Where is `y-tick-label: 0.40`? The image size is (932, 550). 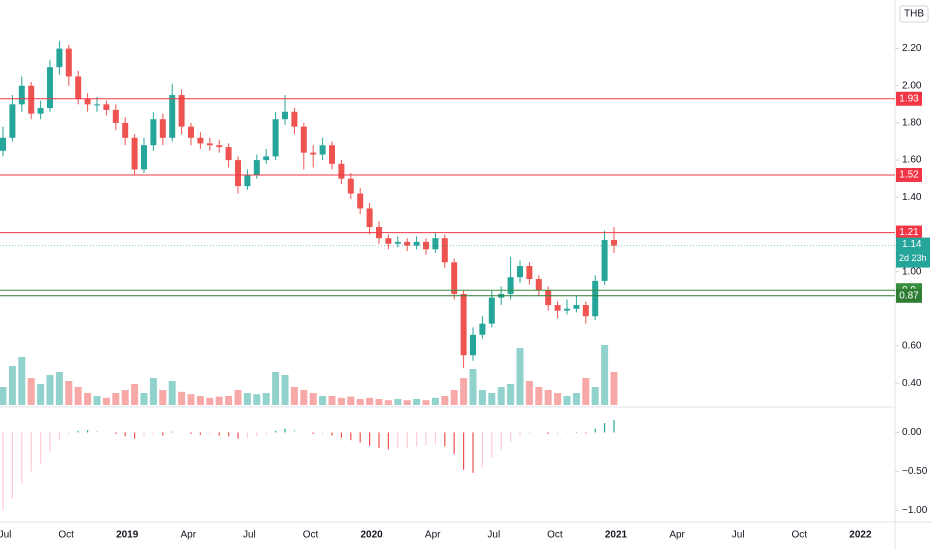
y-tick-label: 0.40 is located at coordinates (912, 383).